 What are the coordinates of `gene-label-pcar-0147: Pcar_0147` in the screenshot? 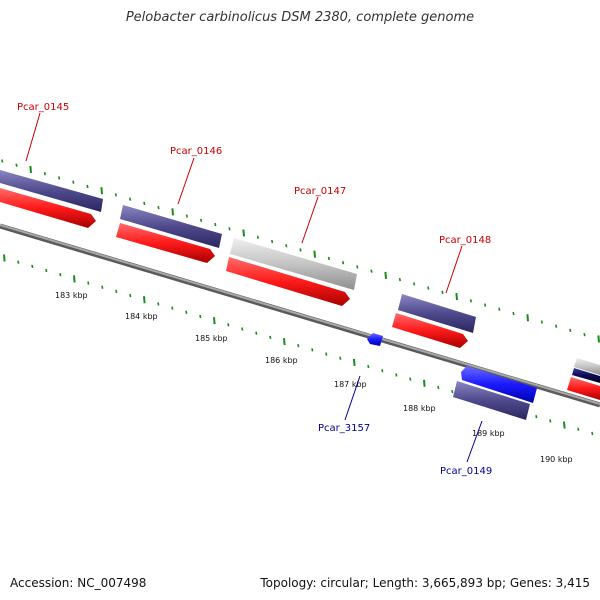 It's located at (320, 191).